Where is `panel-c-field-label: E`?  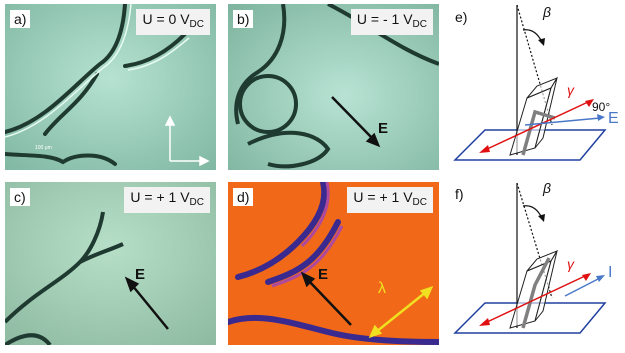
panel-c-field-label: E is located at coordinates (140, 274).